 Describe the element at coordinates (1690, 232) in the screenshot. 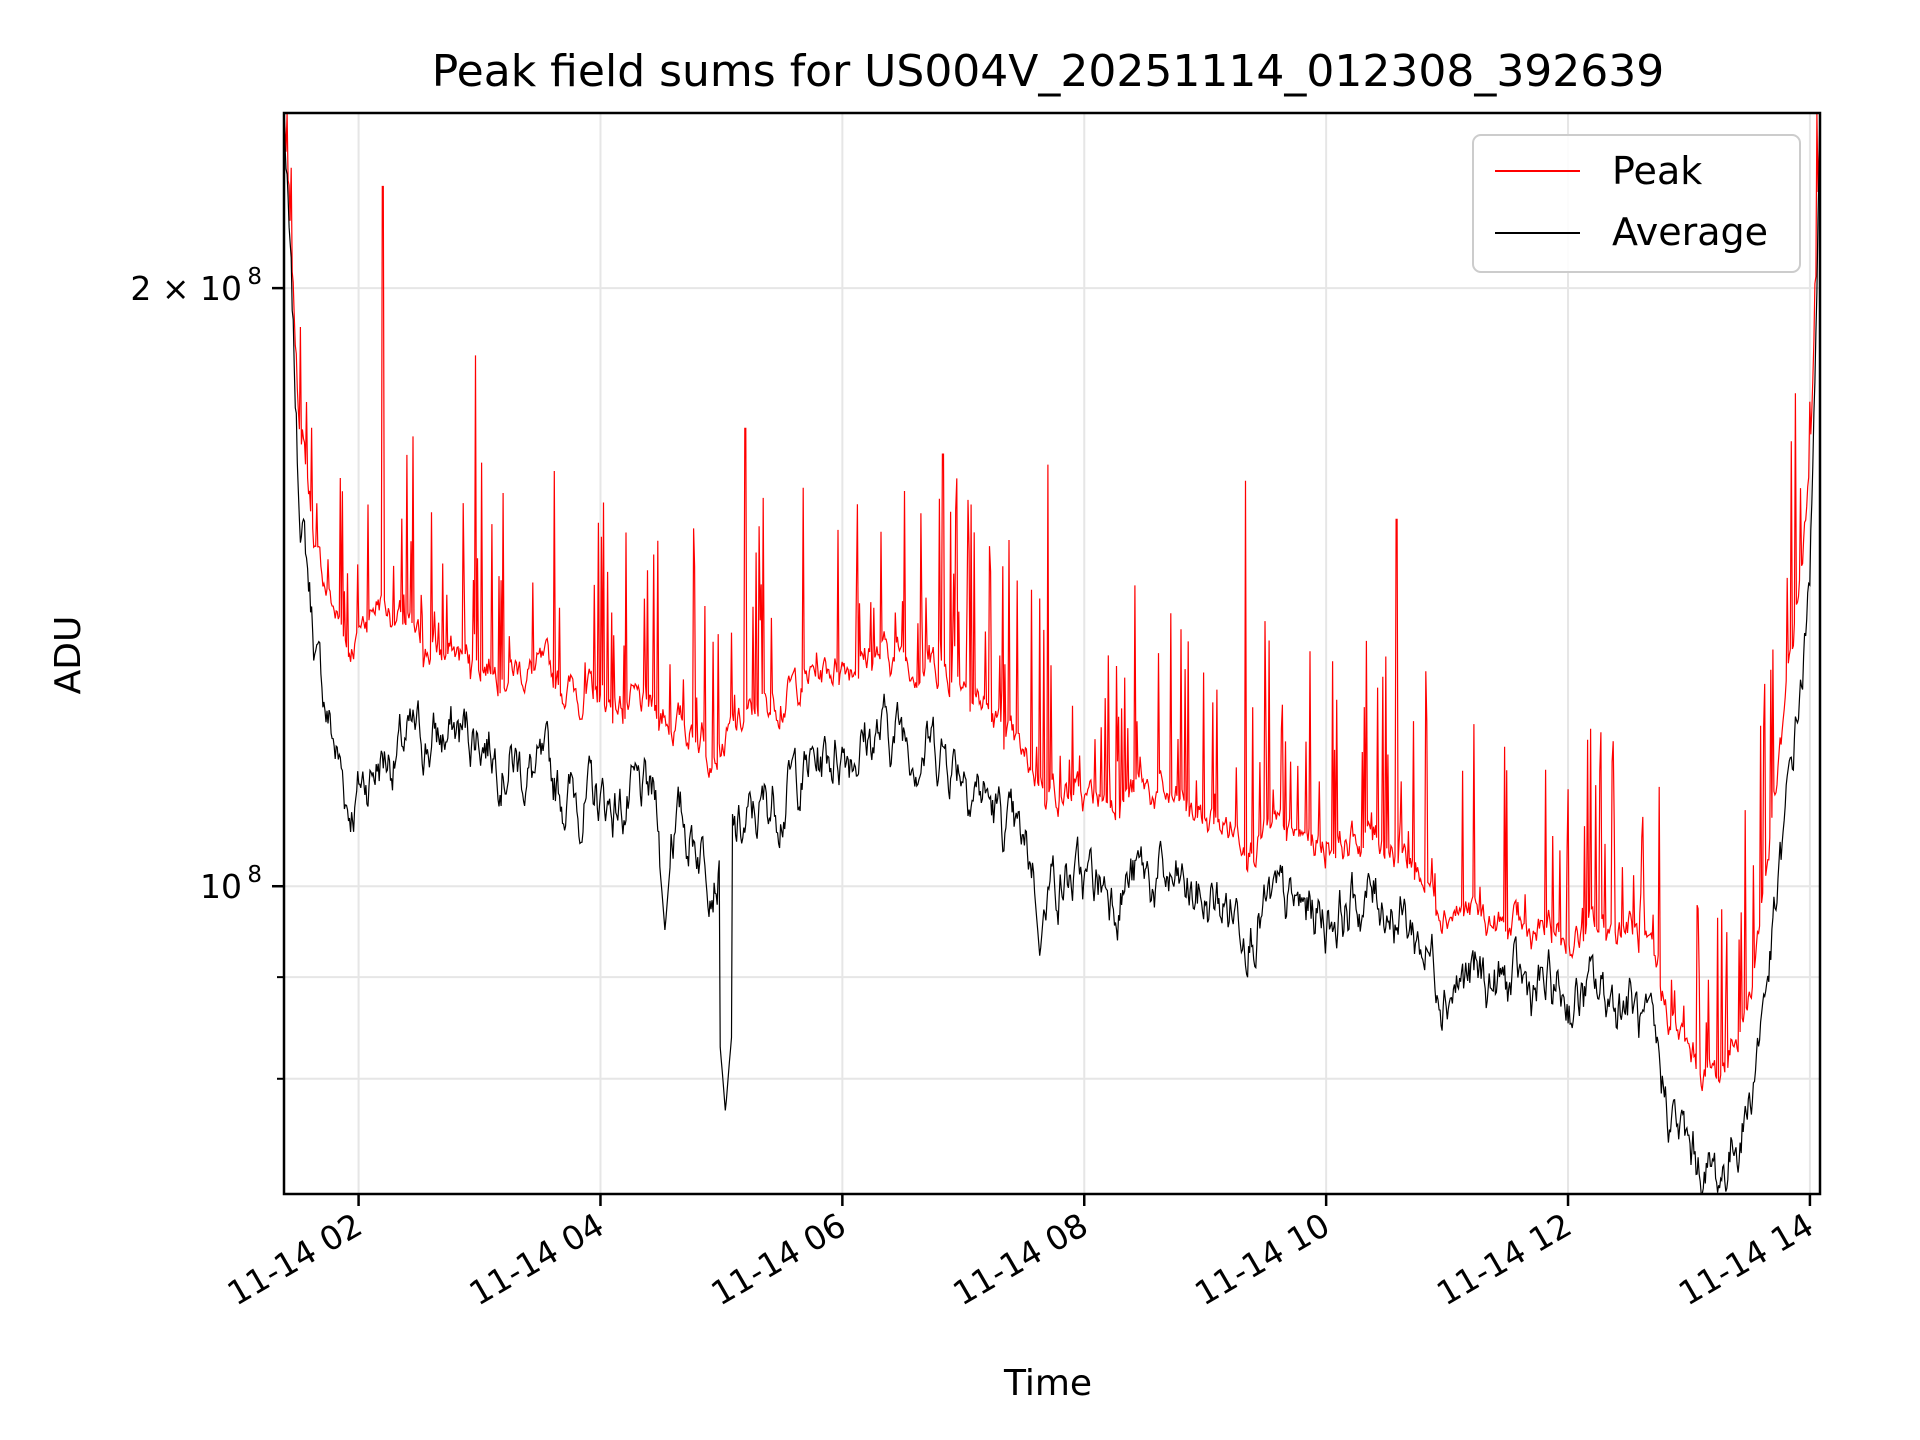

I see `legend-label-average: Average` at that location.